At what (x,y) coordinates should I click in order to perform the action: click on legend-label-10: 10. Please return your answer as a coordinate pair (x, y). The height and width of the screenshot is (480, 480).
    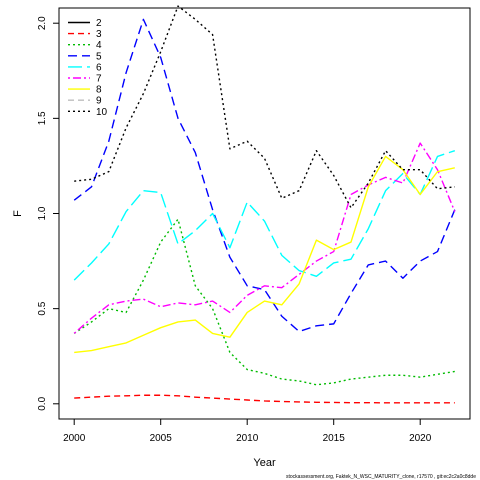
    Looking at the image, I should click on (102, 112).